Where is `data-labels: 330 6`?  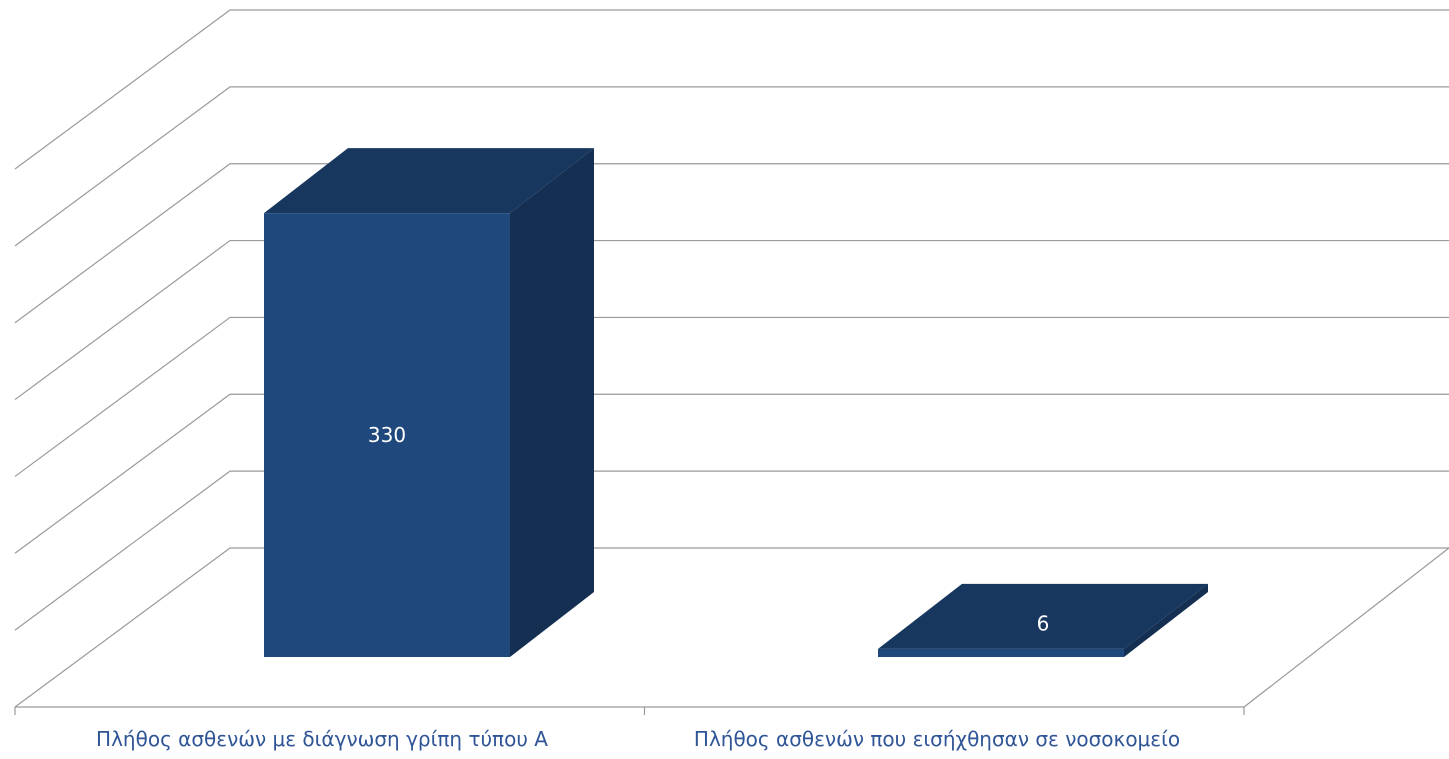 data-labels: 330 6 is located at coordinates (708, 529).